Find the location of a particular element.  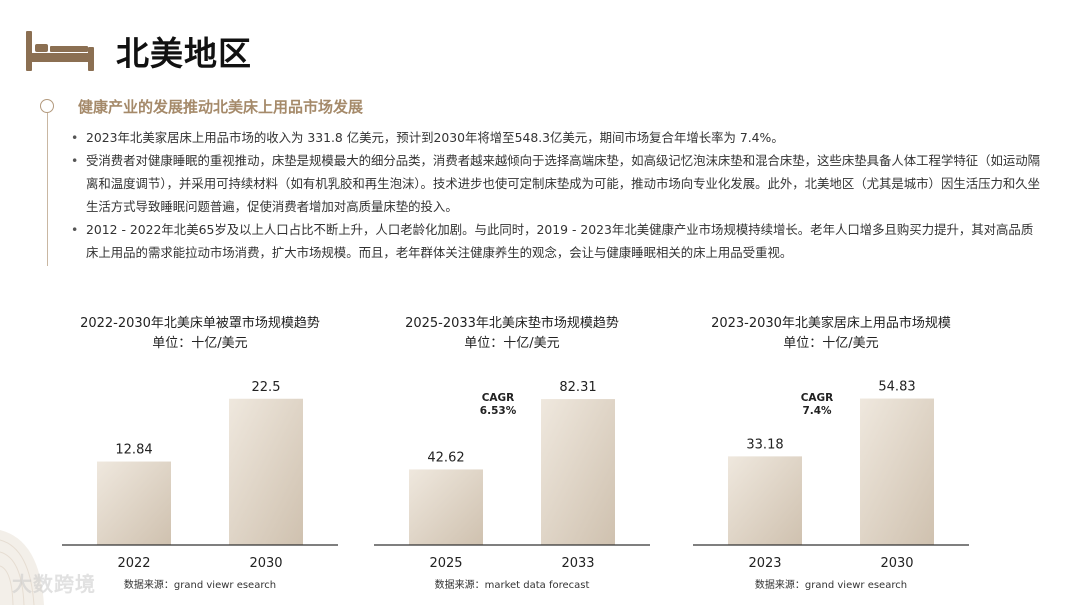

value-label-2023: 33.18 is located at coordinates (764, 444).